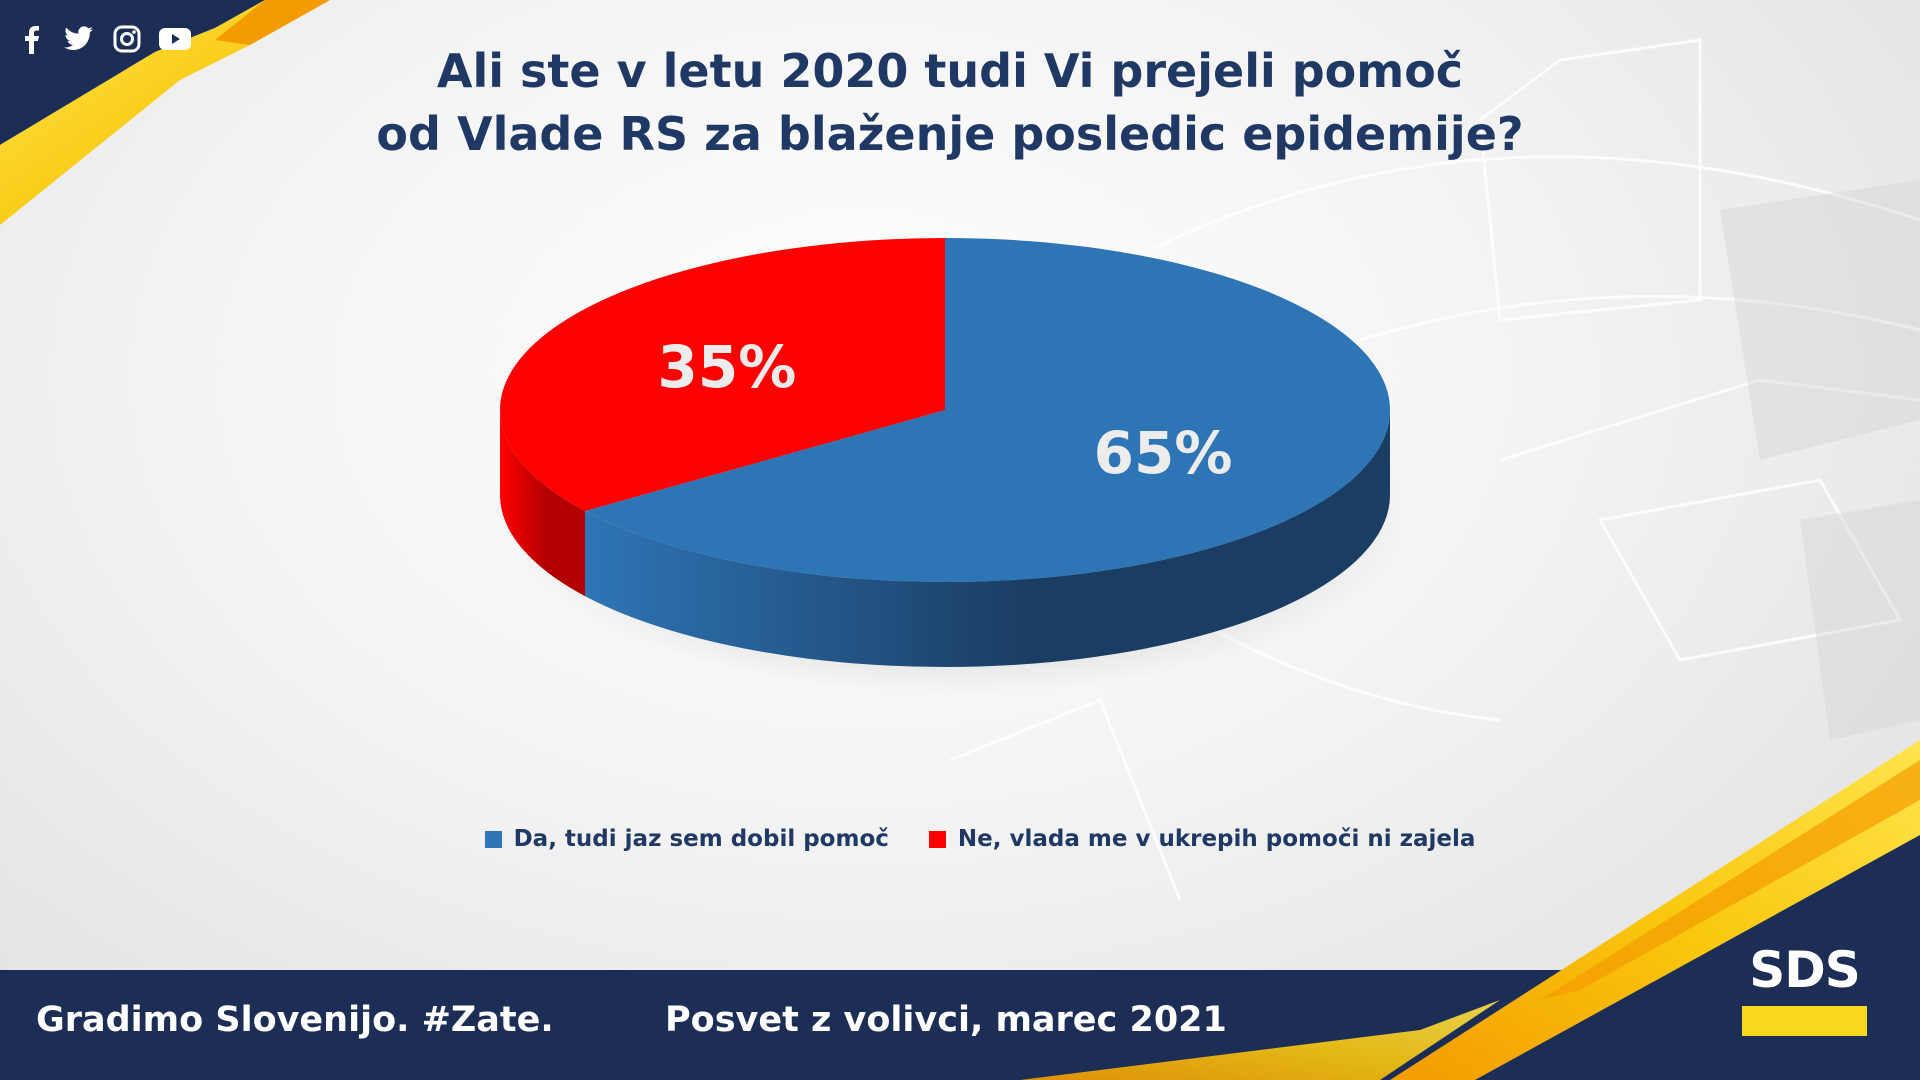  Describe the element at coordinates (542, 503) in the screenshot. I see `pie-side-no` at that location.